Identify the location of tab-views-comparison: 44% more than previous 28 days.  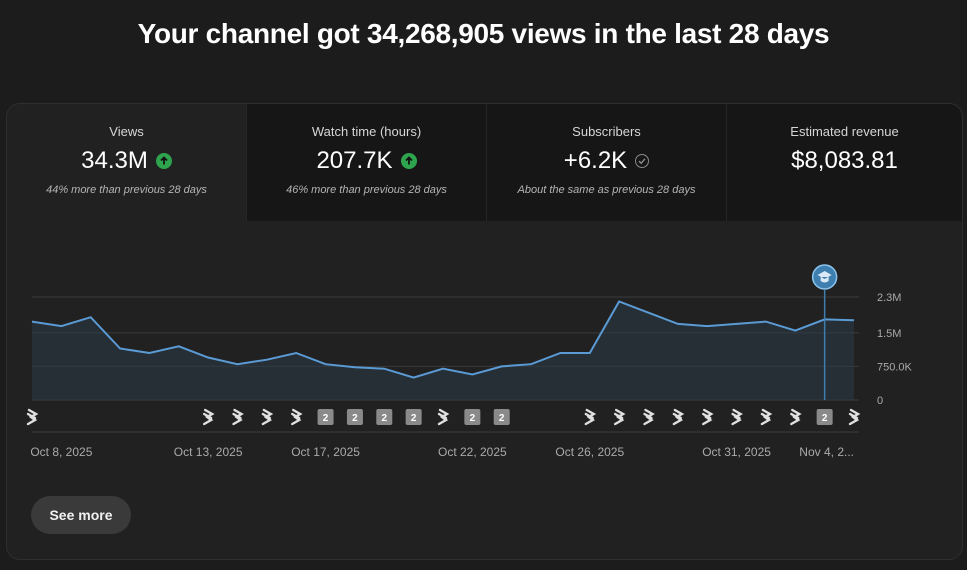
(126, 190).